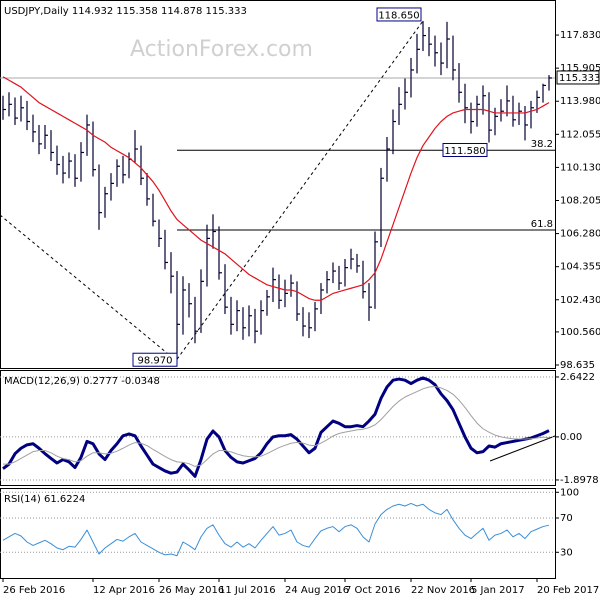 The width and height of the screenshot is (600, 600). I want to click on last-price-box, so click(578, 77).